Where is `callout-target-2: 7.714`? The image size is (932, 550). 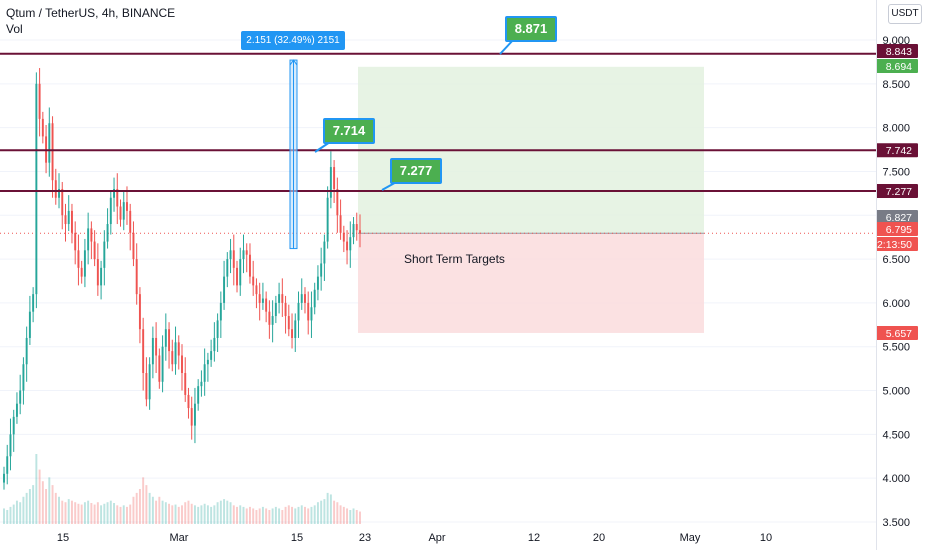 callout-target-2: 7.714 is located at coordinates (349, 131).